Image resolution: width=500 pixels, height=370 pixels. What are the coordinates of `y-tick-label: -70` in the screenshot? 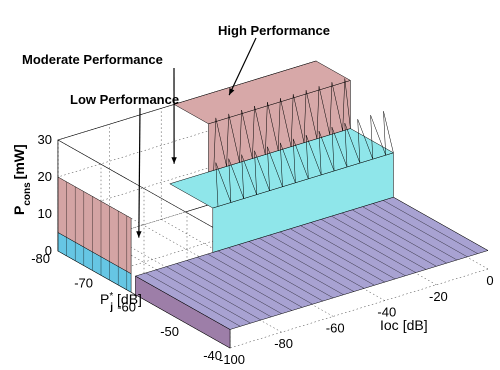 It's located at (83, 282).